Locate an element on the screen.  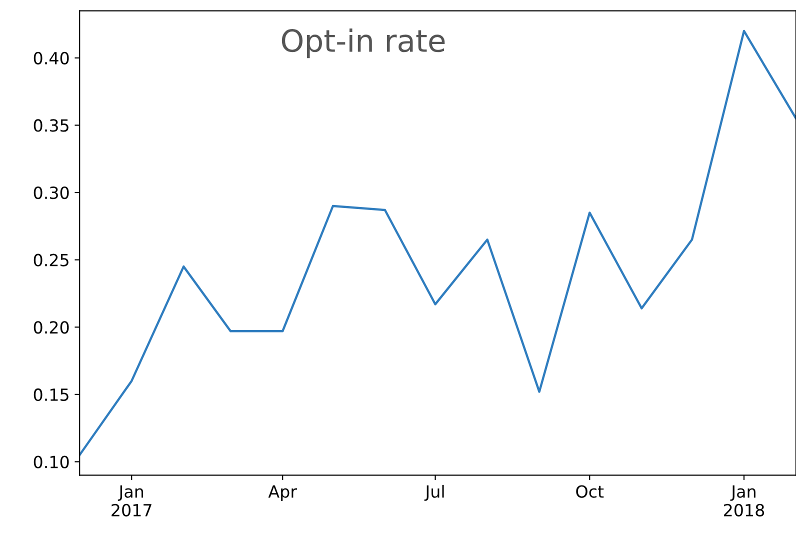
x-tick-label: Apr is located at coordinates (283, 493).